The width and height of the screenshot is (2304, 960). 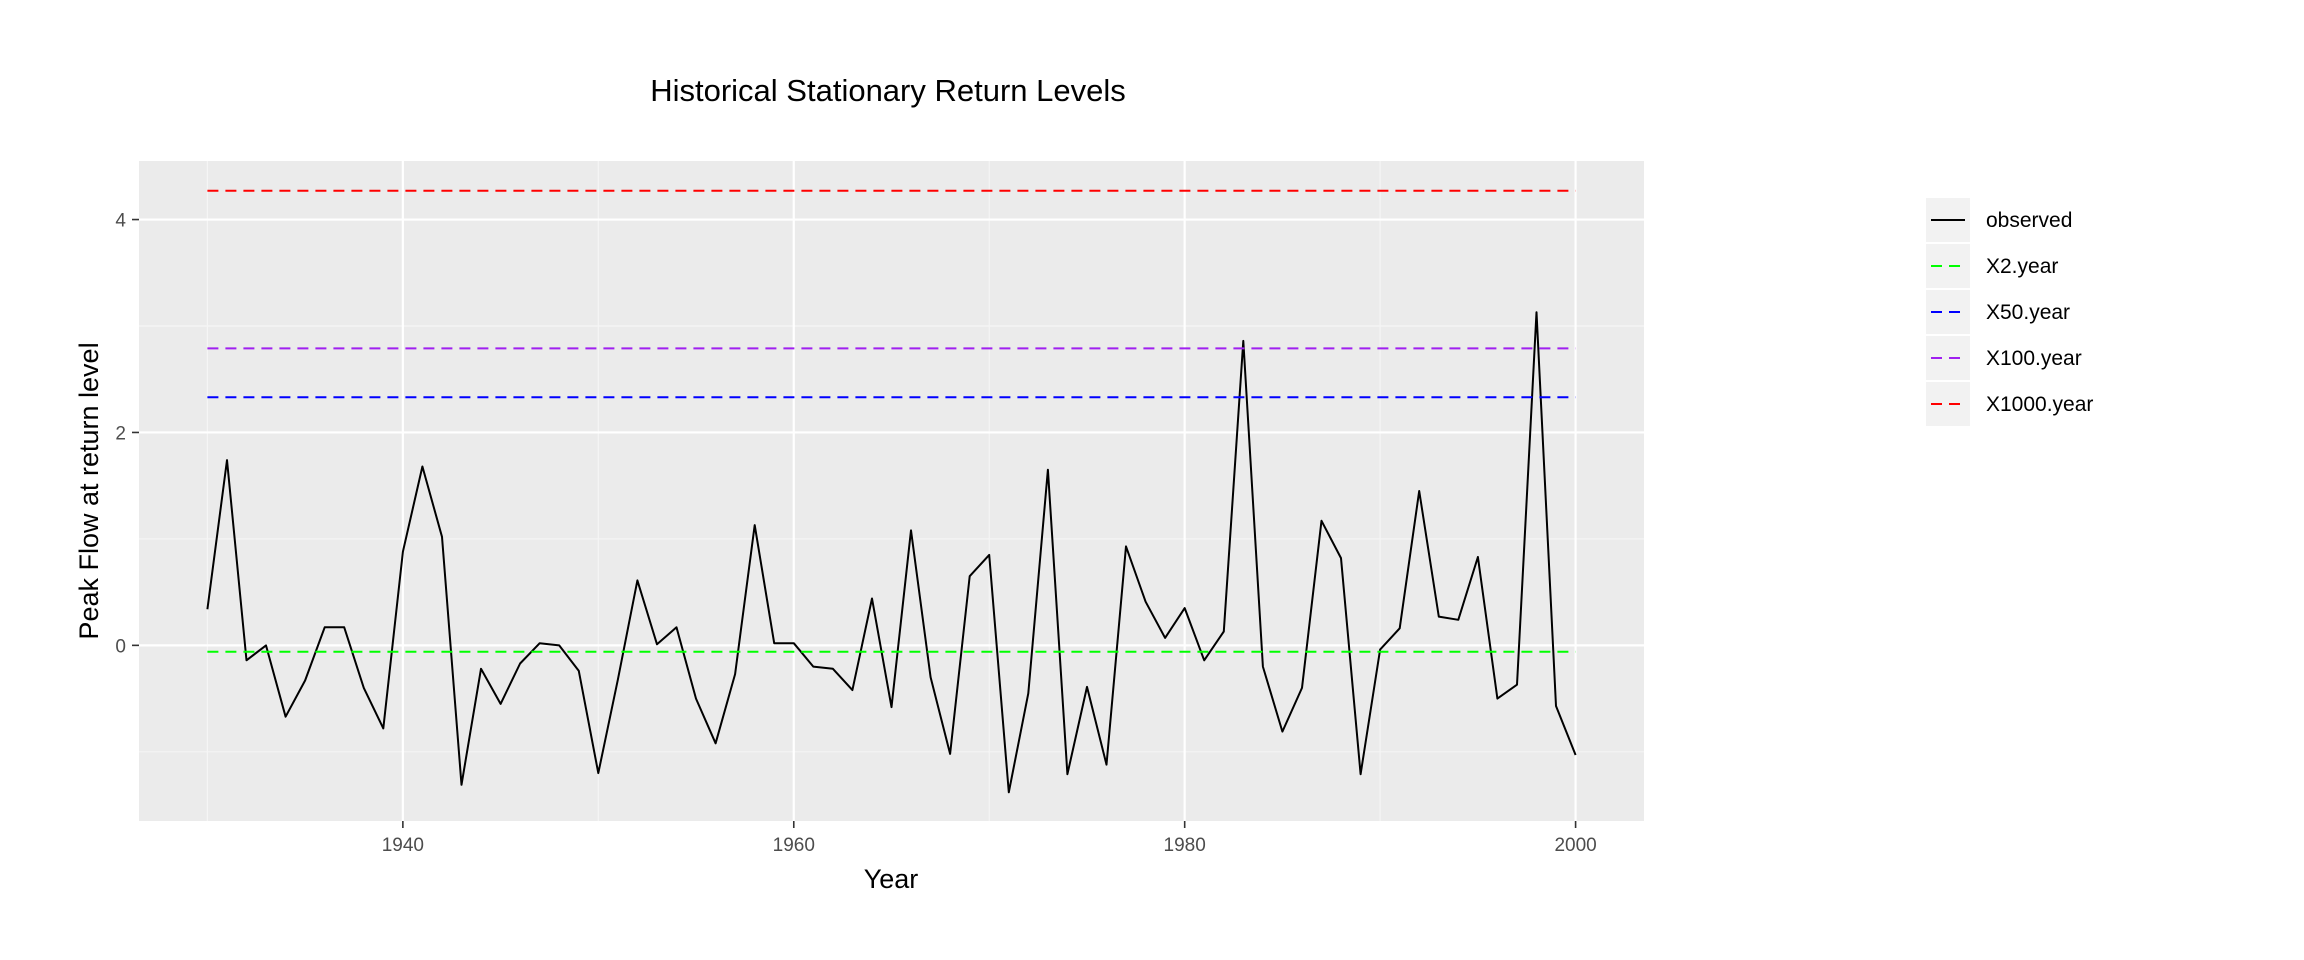 What do you see at coordinates (403, 845) in the screenshot?
I see `x-tick-label: 1940` at bounding box center [403, 845].